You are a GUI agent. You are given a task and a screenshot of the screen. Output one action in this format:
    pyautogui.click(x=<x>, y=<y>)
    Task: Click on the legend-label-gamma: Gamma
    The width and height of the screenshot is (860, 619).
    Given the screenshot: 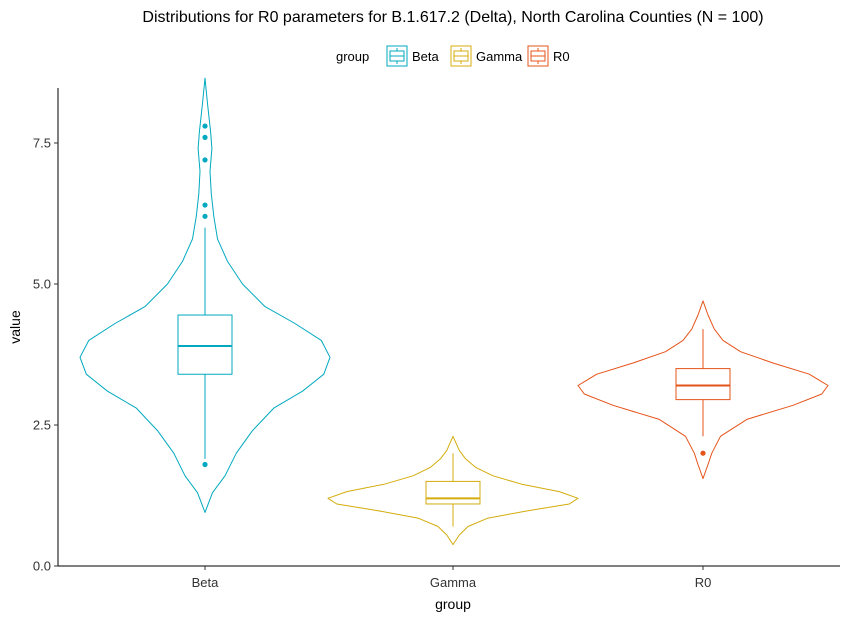 What is the action you would take?
    pyautogui.click(x=499, y=56)
    